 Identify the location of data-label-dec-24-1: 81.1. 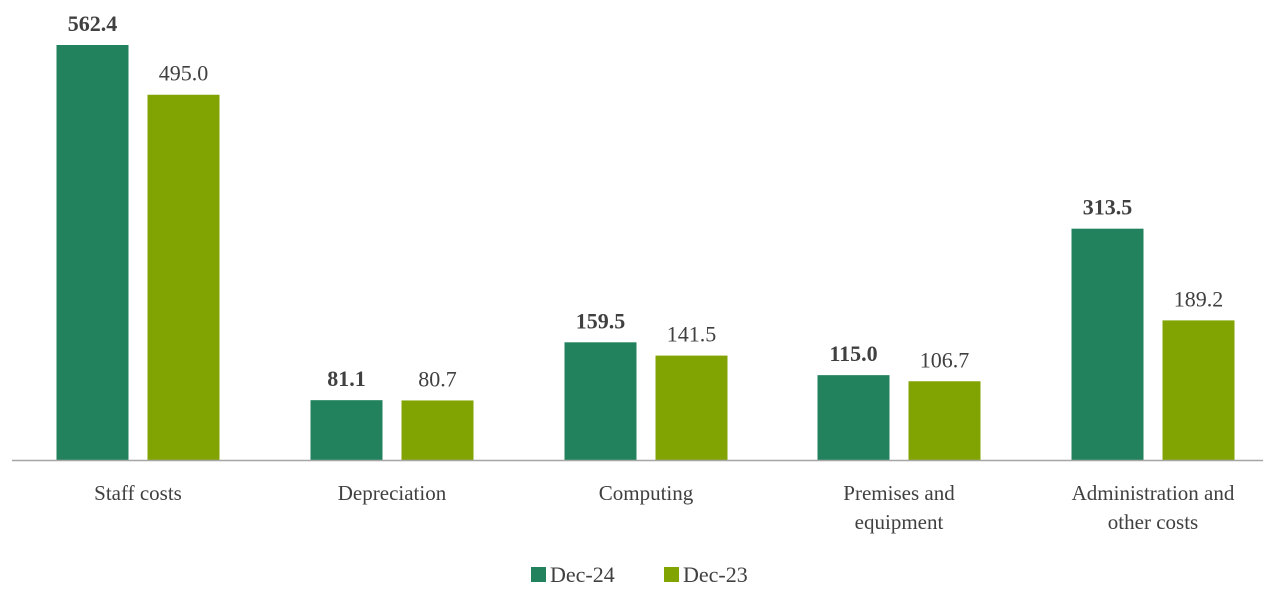
(346, 378).